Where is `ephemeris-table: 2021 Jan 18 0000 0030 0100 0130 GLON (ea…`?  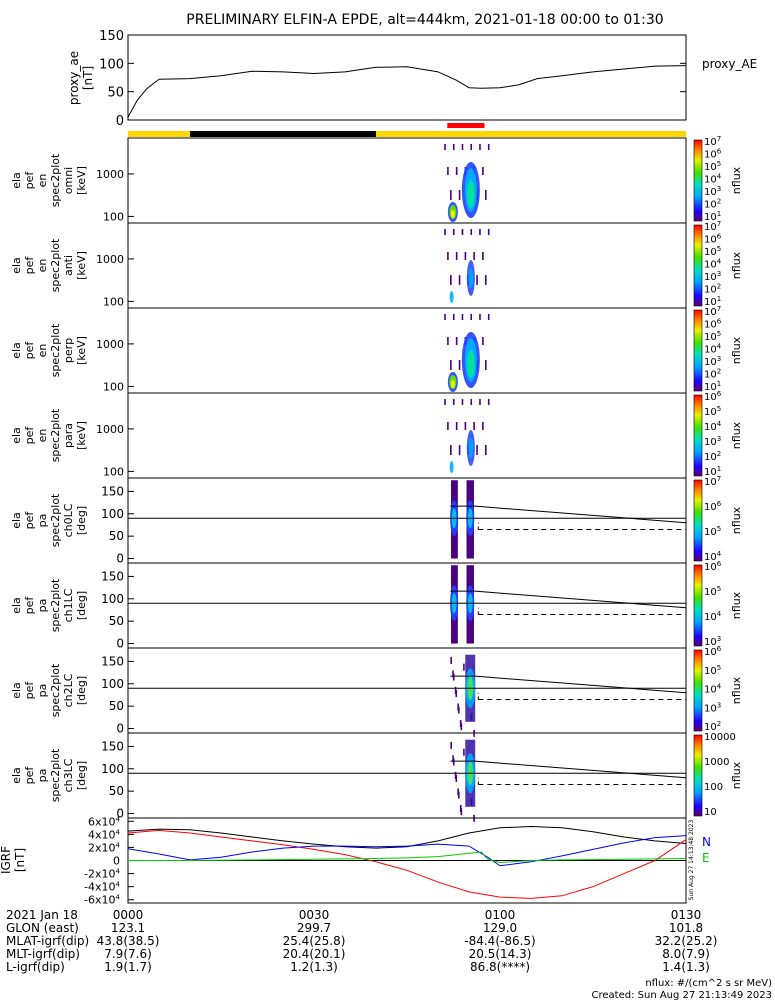 ephemeris-table: 2021 Jan 18 0000 0030 0100 0130 GLON (ea… is located at coordinates (361, 941).